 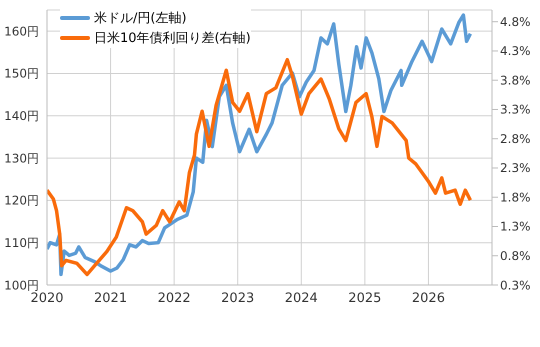 I want to click on y2-tick-label: 3.3%, so click(x=515, y=109).